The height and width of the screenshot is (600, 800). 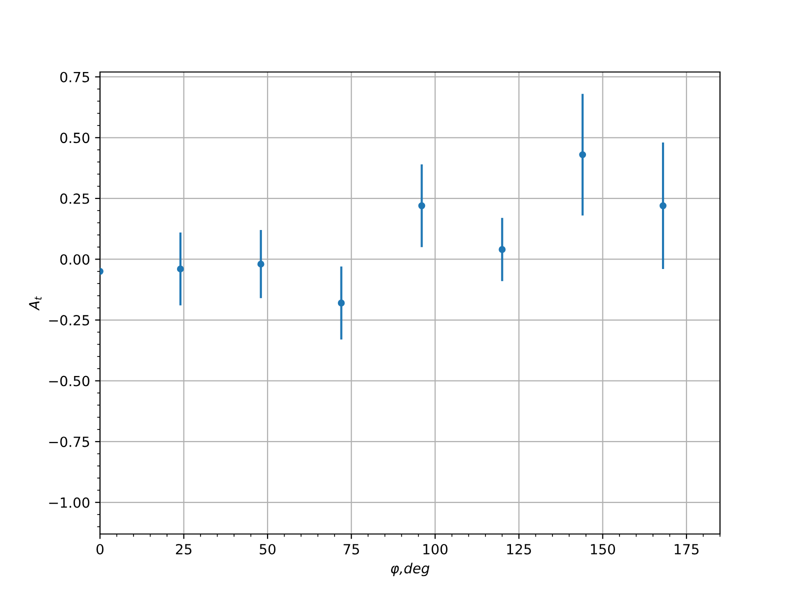 What do you see at coordinates (35, 303) in the screenshot?
I see `y-axis-title: A$_{t}$` at bounding box center [35, 303].